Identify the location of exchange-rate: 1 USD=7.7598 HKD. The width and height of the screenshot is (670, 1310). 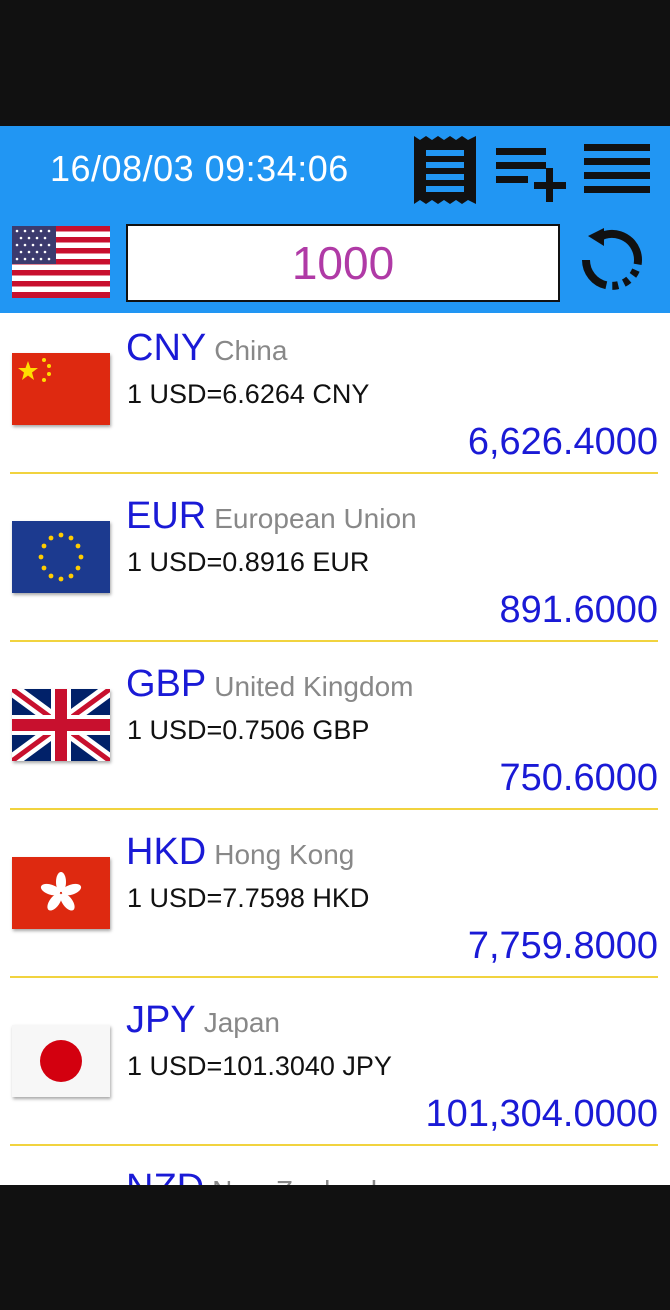
(248, 898).